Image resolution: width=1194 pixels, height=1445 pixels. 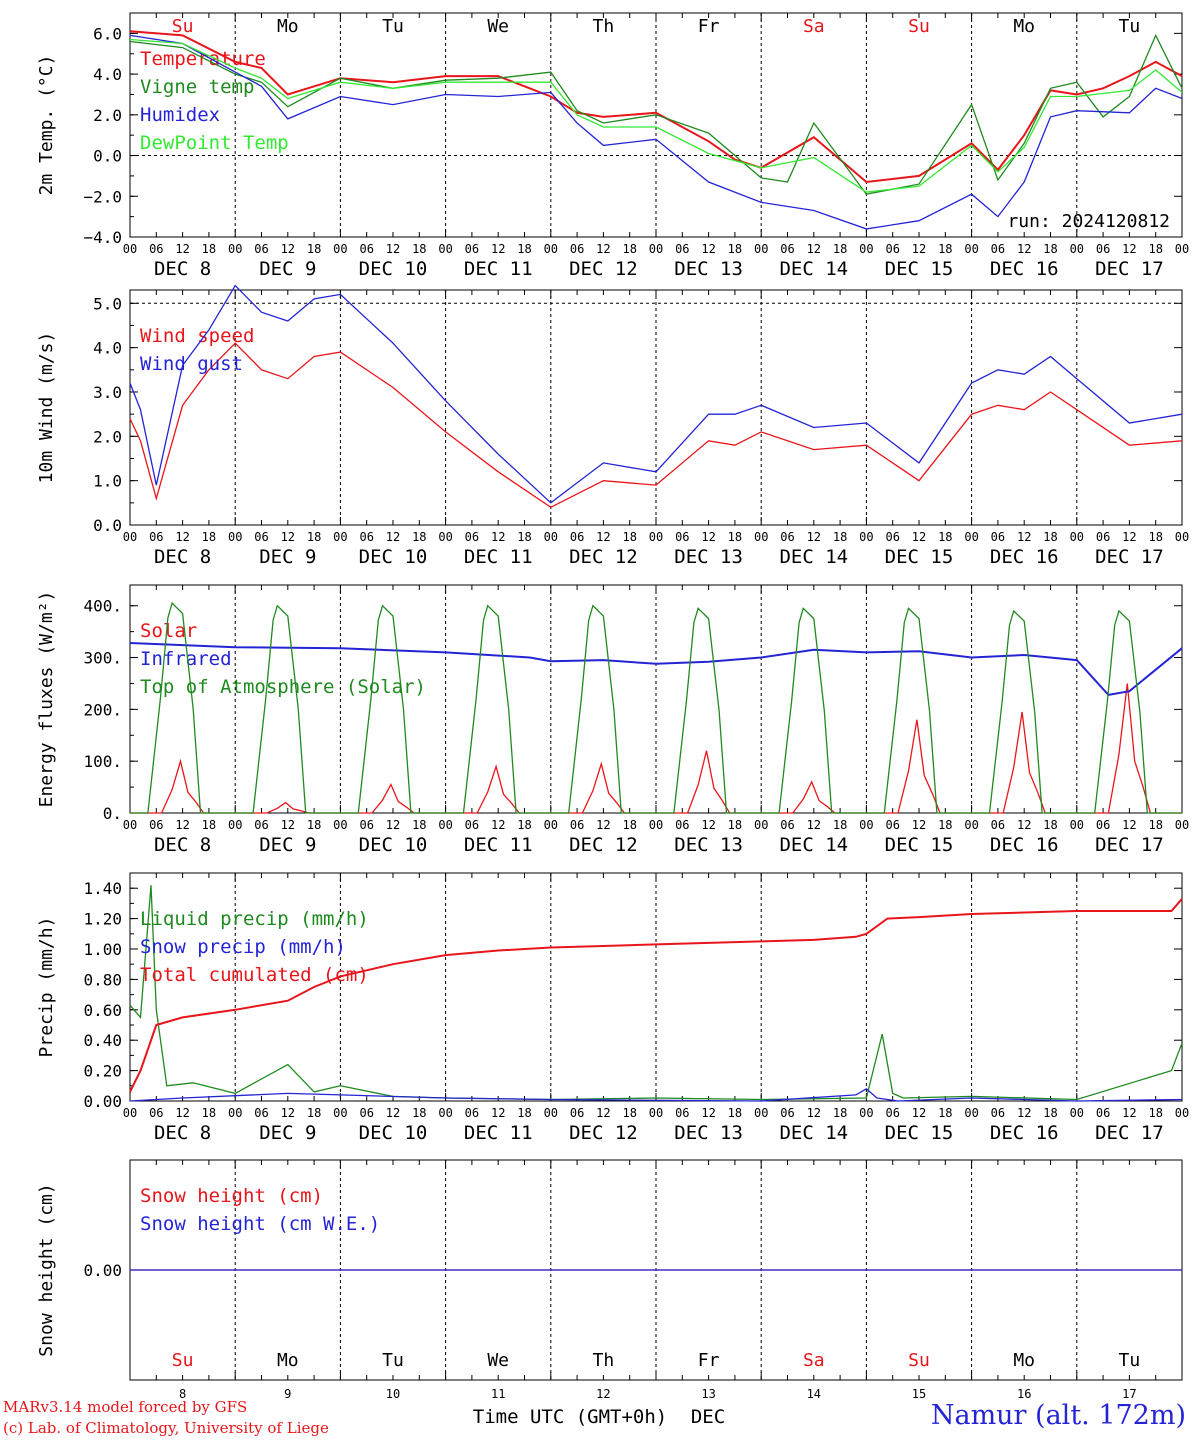 I want to click on day-number: 8, so click(x=182, y=1394).